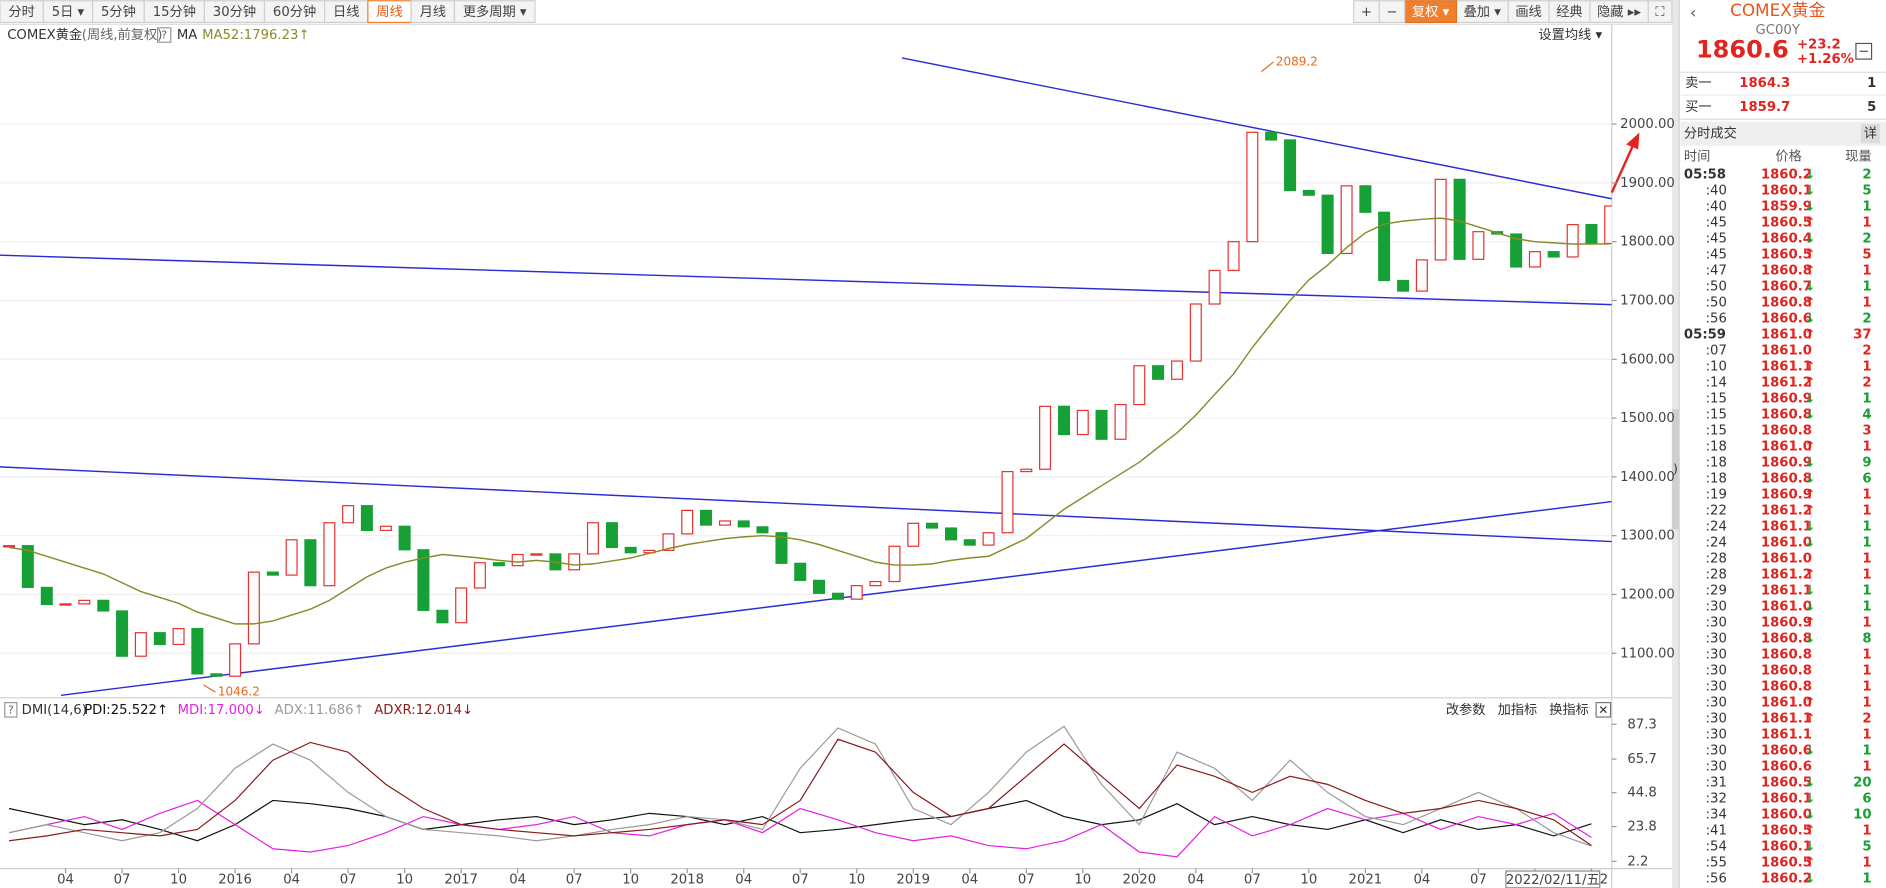  I want to click on period-button-label: 周线, so click(389, 12).